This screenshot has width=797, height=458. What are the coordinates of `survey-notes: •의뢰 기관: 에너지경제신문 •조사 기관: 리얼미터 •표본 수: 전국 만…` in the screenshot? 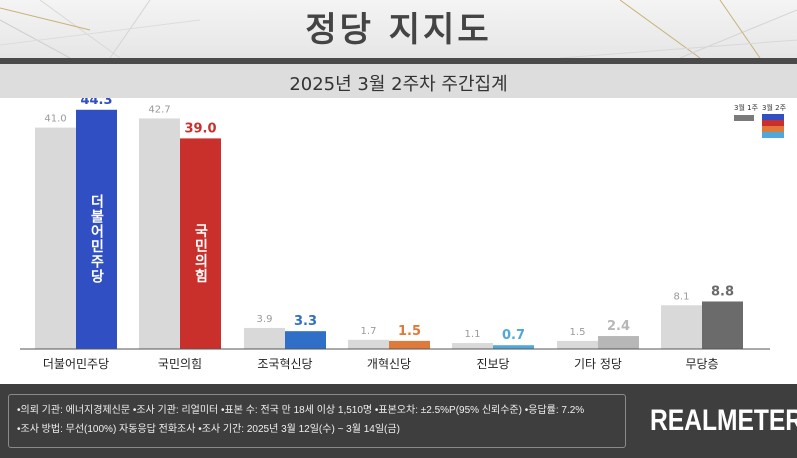 It's located at (317, 421).